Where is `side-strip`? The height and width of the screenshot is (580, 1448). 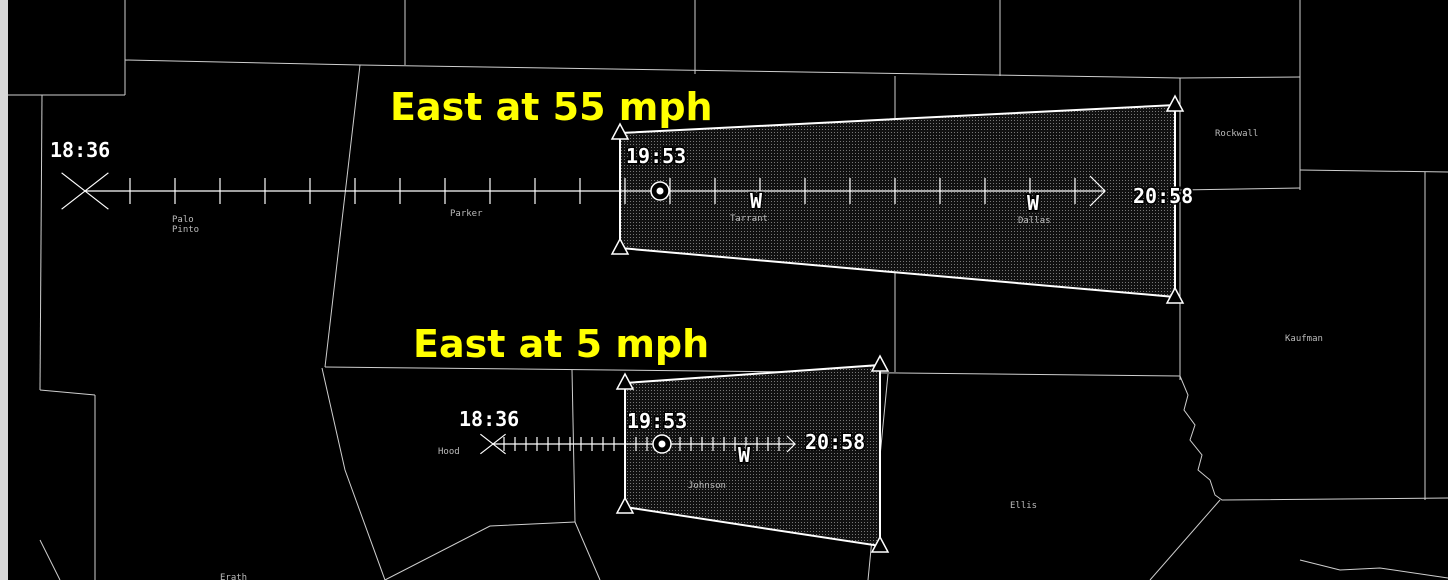
side-strip is located at coordinates (4, 290).